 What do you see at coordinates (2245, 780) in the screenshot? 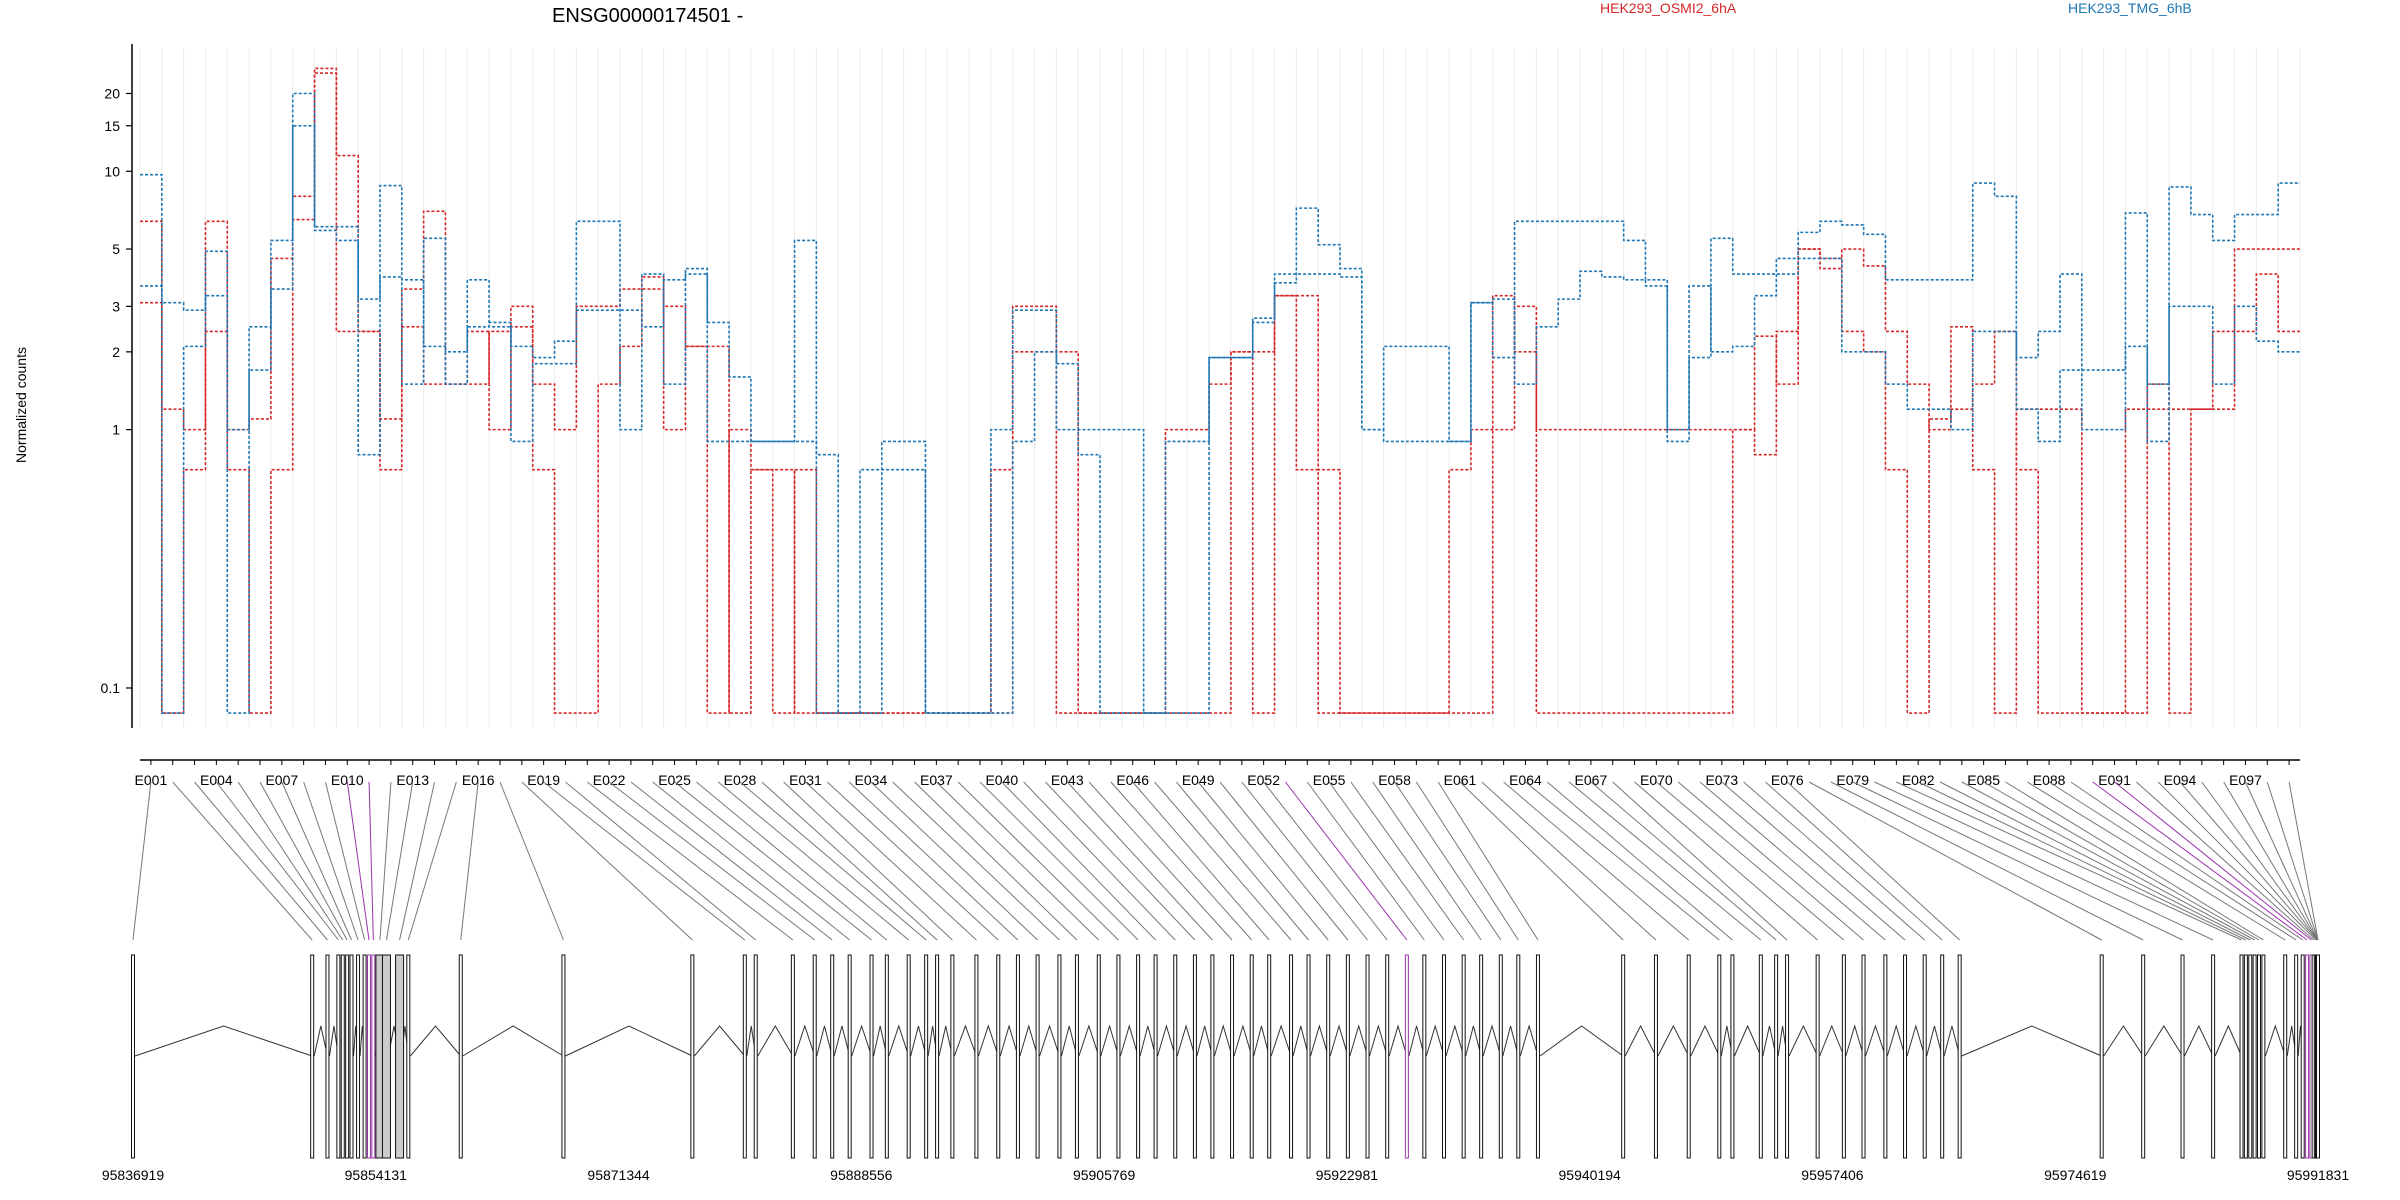
I see `exon-tick-label: E097` at bounding box center [2245, 780].